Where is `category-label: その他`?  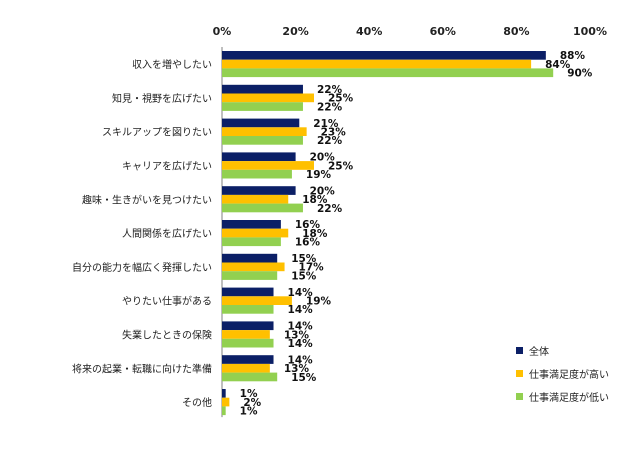 category-label: その他 is located at coordinates (197, 402).